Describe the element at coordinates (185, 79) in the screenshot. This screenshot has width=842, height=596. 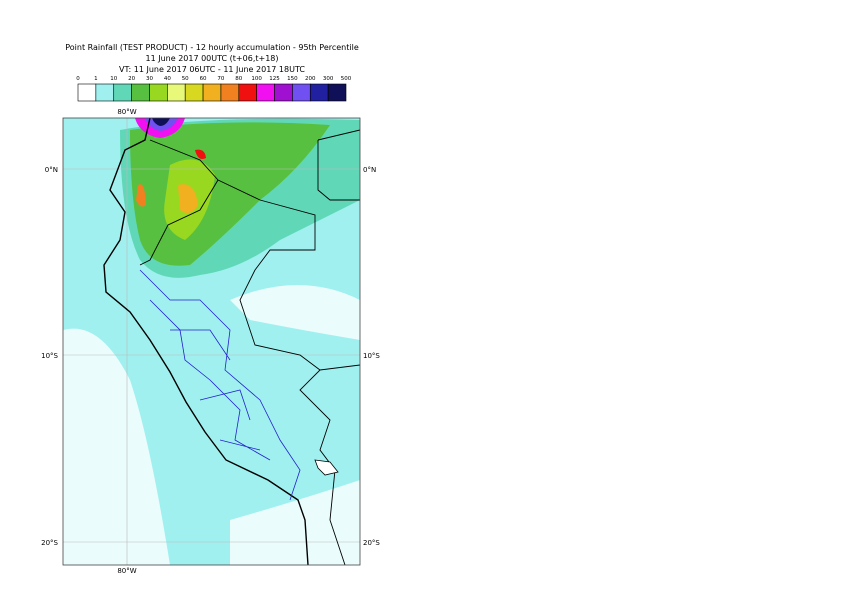
I see `colorbar-label: 50` at that location.